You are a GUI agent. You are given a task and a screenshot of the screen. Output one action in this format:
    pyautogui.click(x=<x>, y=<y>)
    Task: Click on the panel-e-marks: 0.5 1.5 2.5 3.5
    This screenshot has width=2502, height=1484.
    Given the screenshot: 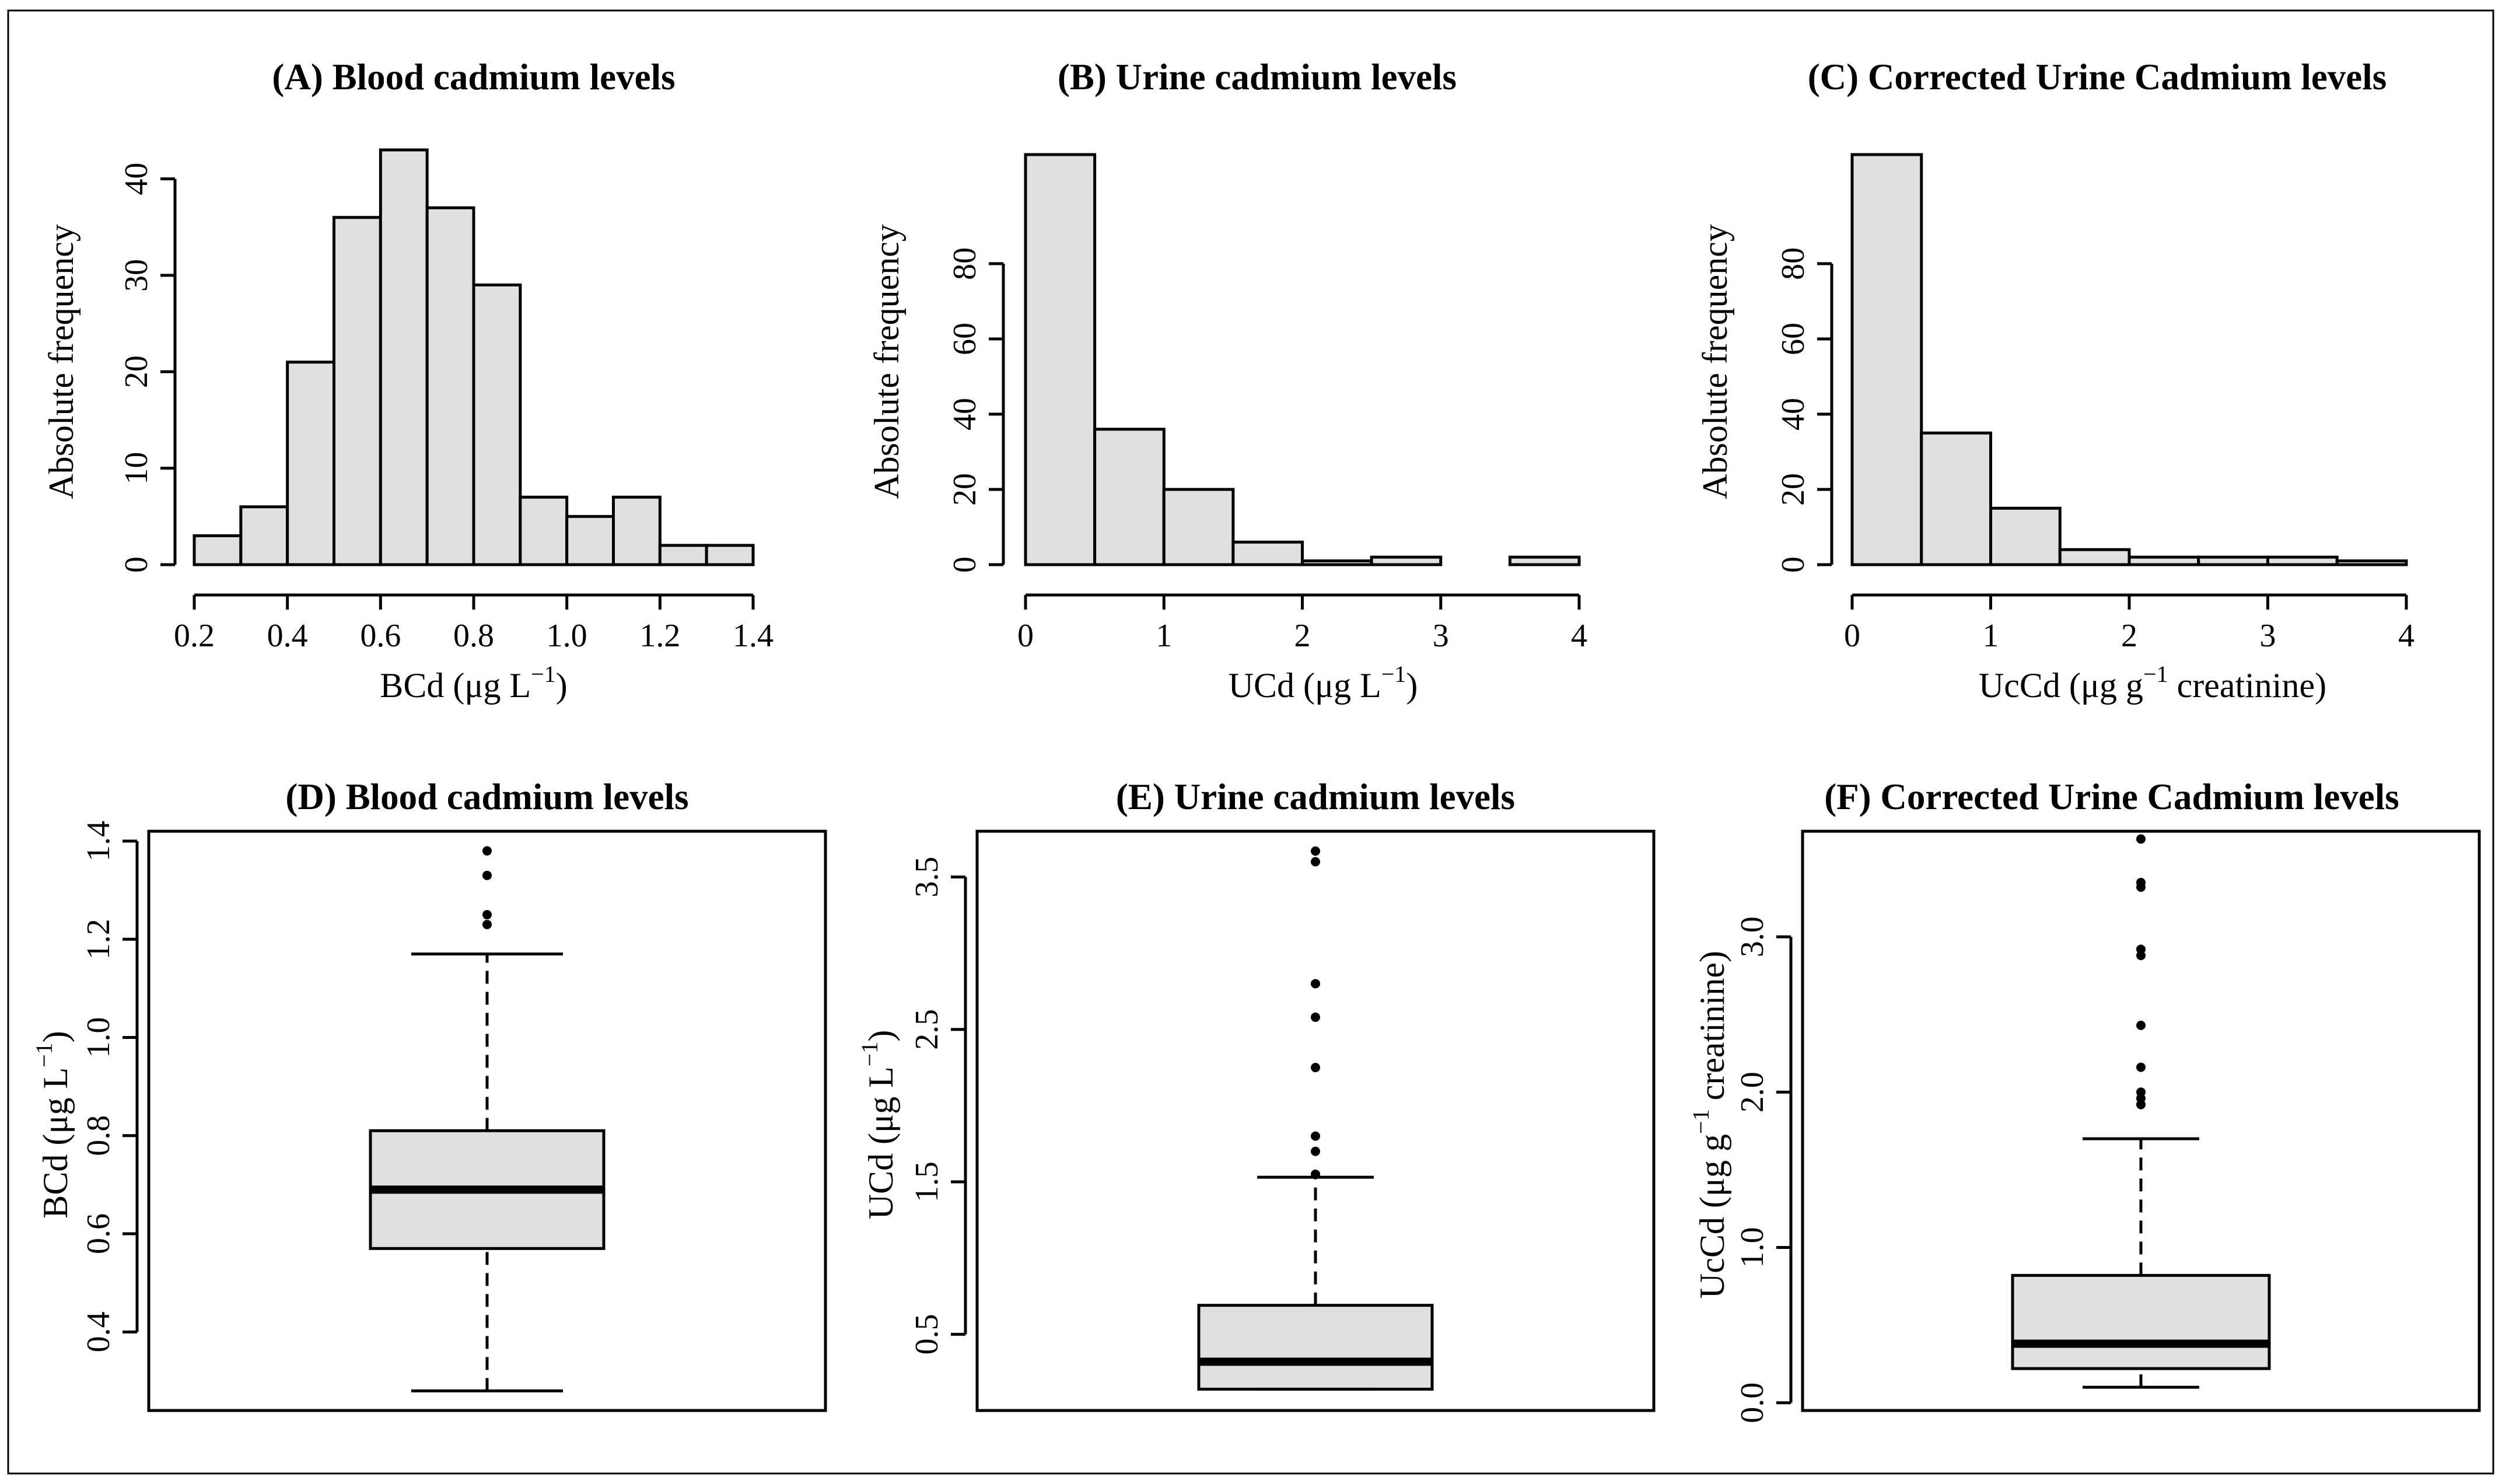 What is the action you would take?
    pyautogui.click(x=1282, y=1121)
    